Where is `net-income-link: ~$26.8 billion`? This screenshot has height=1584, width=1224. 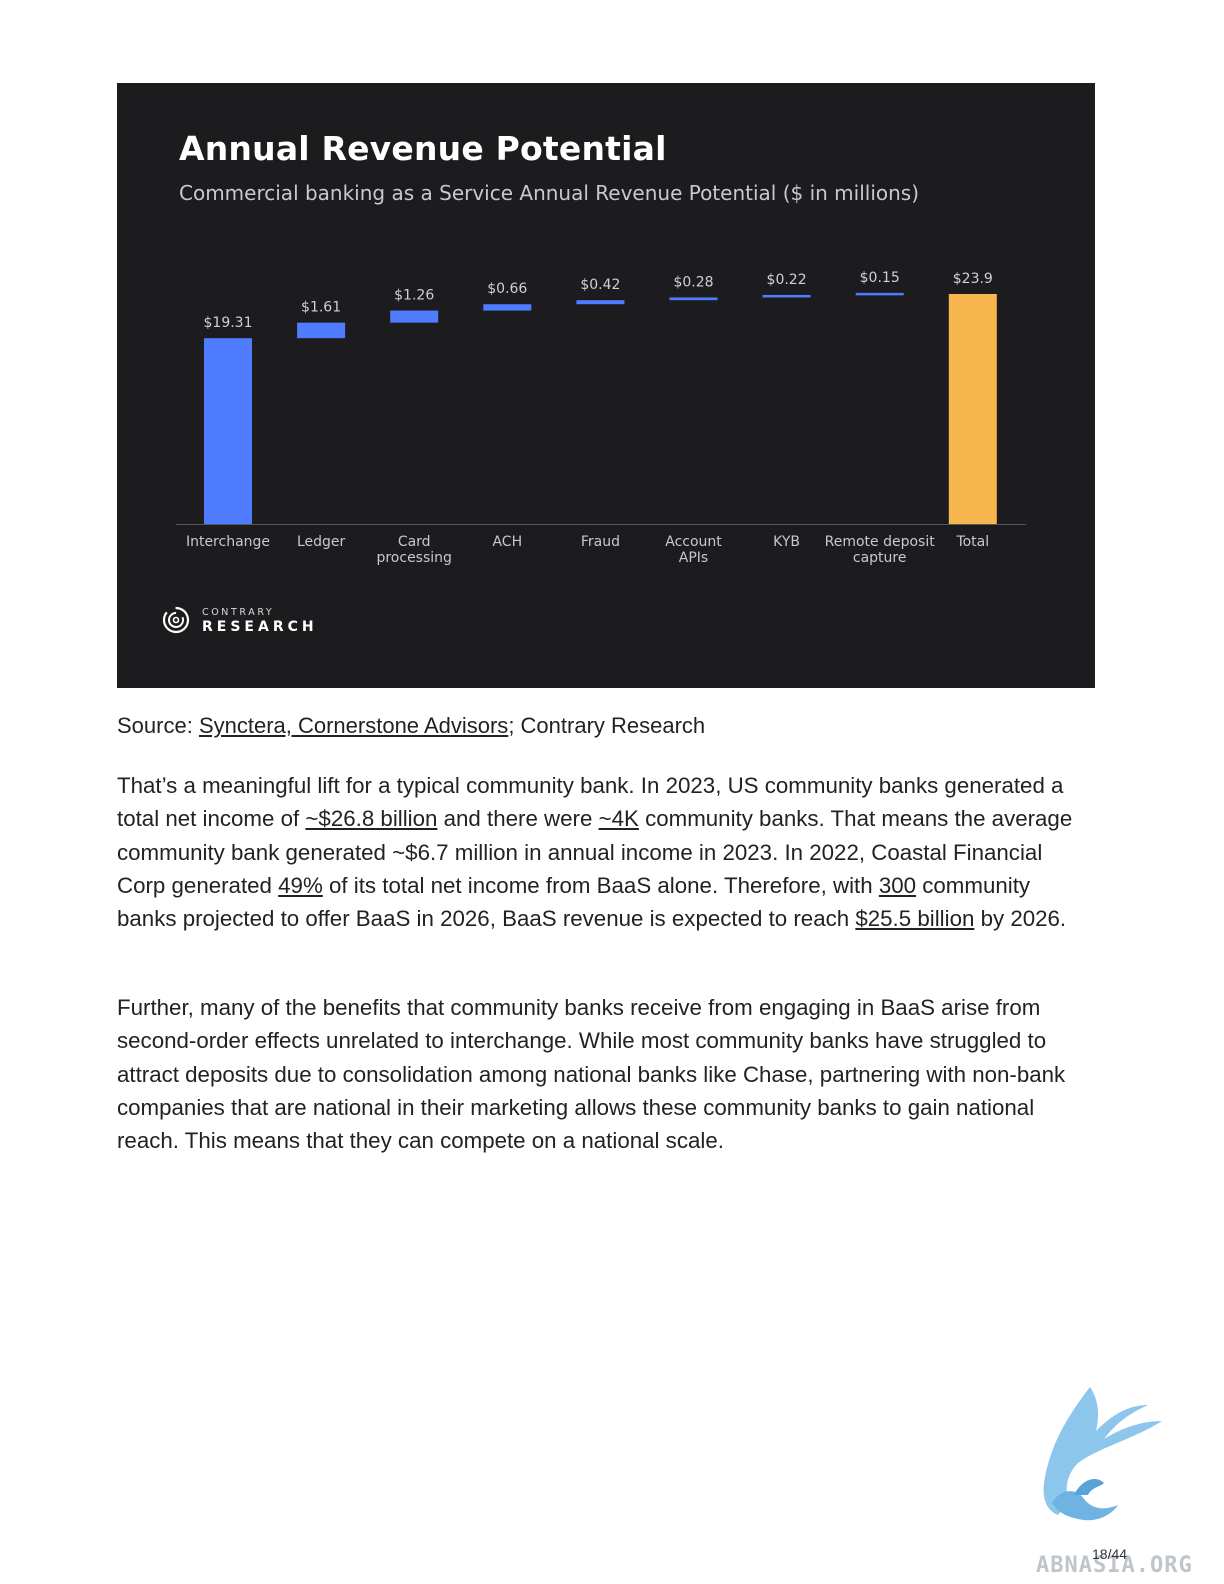 net-income-link: ~$26.8 billion is located at coordinates (371, 819).